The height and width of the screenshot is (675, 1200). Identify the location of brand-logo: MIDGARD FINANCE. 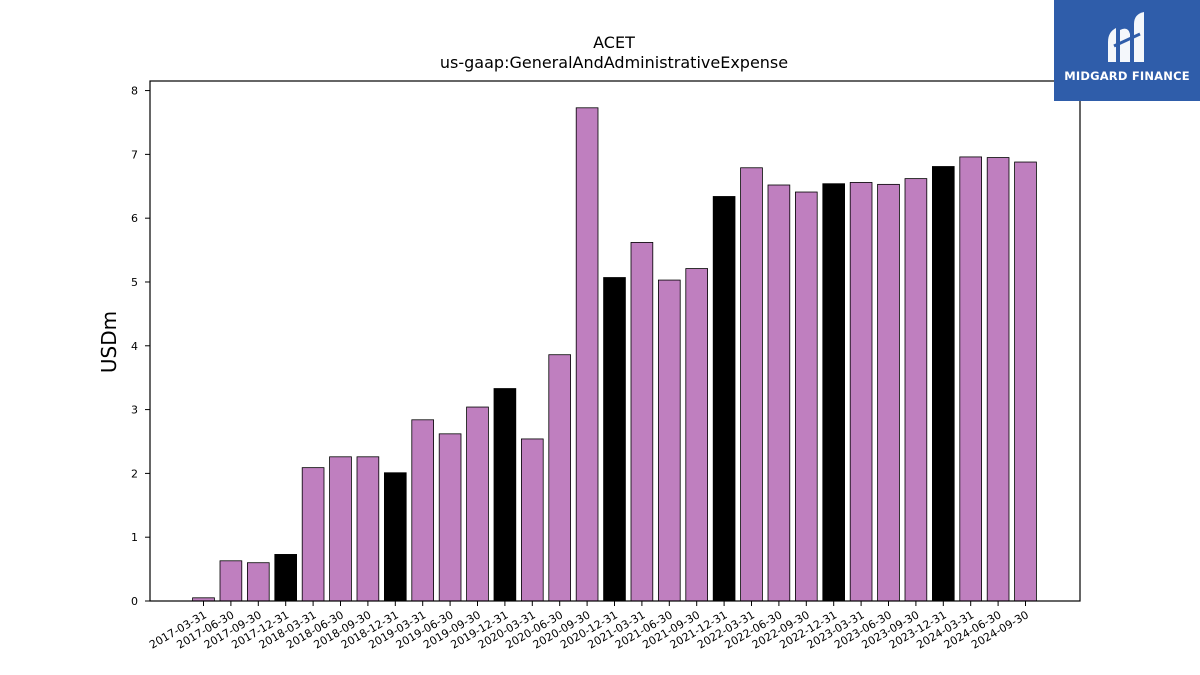
(1127, 50).